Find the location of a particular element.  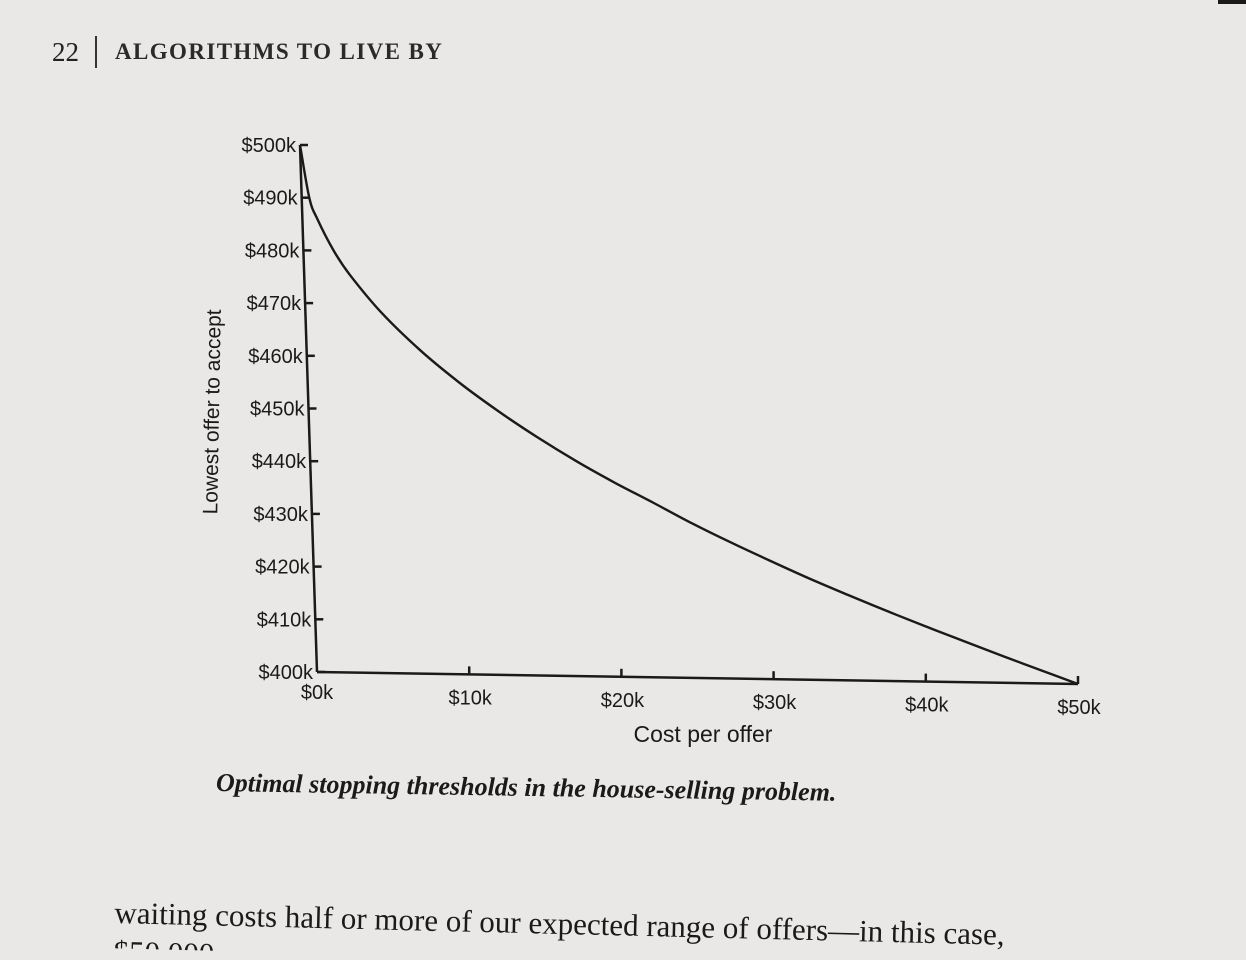

y-tick-label: $450k is located at coordinates (277, 410).